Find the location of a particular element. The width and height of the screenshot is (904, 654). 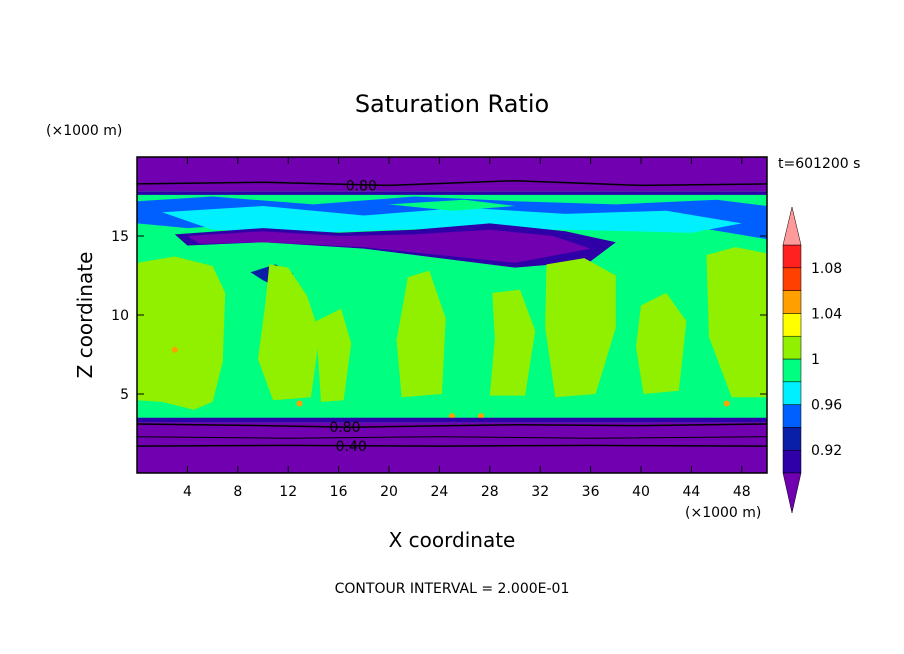

y-tick-label: 15 is located at coordinates (120, 237).